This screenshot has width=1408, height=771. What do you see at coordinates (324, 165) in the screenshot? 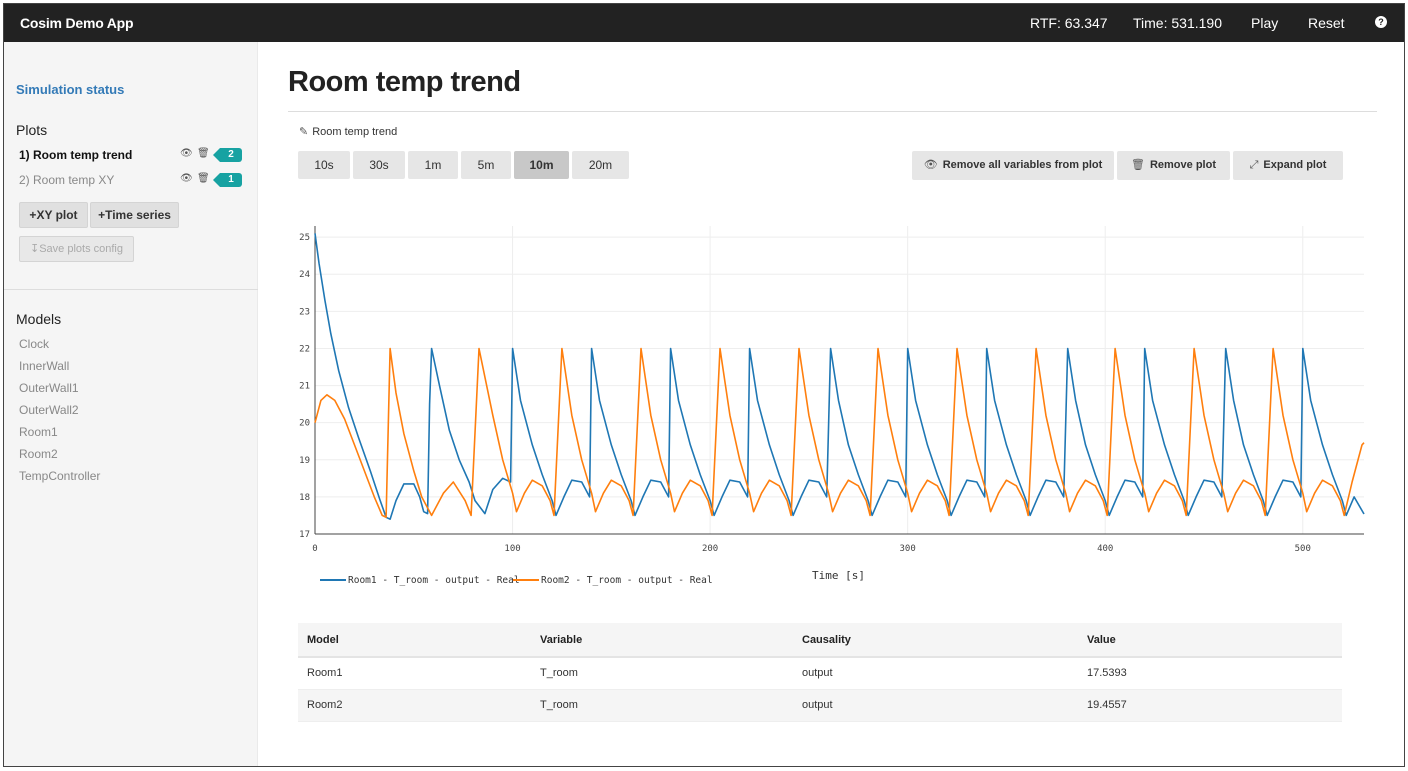
I see `range-button-10s: 10s` at bounding box center [324, 165].